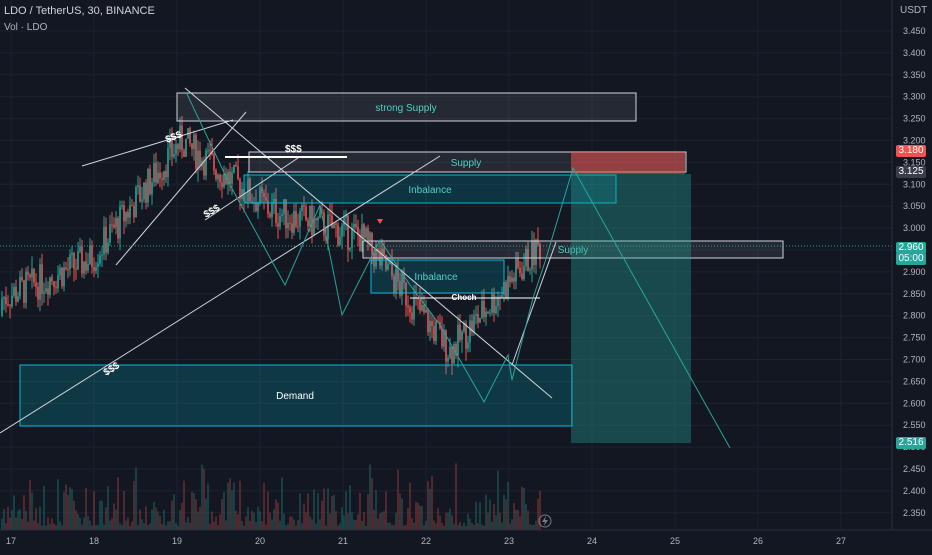 This screenshot has height=555, width=932. Describe the element at coordinates (426, 541) in the screenshot. I see `time-axis: 17 18 19 20 21 22 23 24 25 26 27` at that location.